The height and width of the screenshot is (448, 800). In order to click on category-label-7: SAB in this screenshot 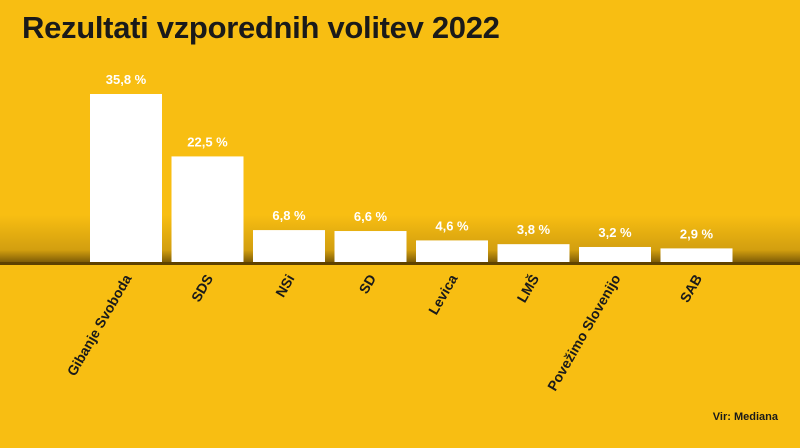, I will do `click(690, 289)`.